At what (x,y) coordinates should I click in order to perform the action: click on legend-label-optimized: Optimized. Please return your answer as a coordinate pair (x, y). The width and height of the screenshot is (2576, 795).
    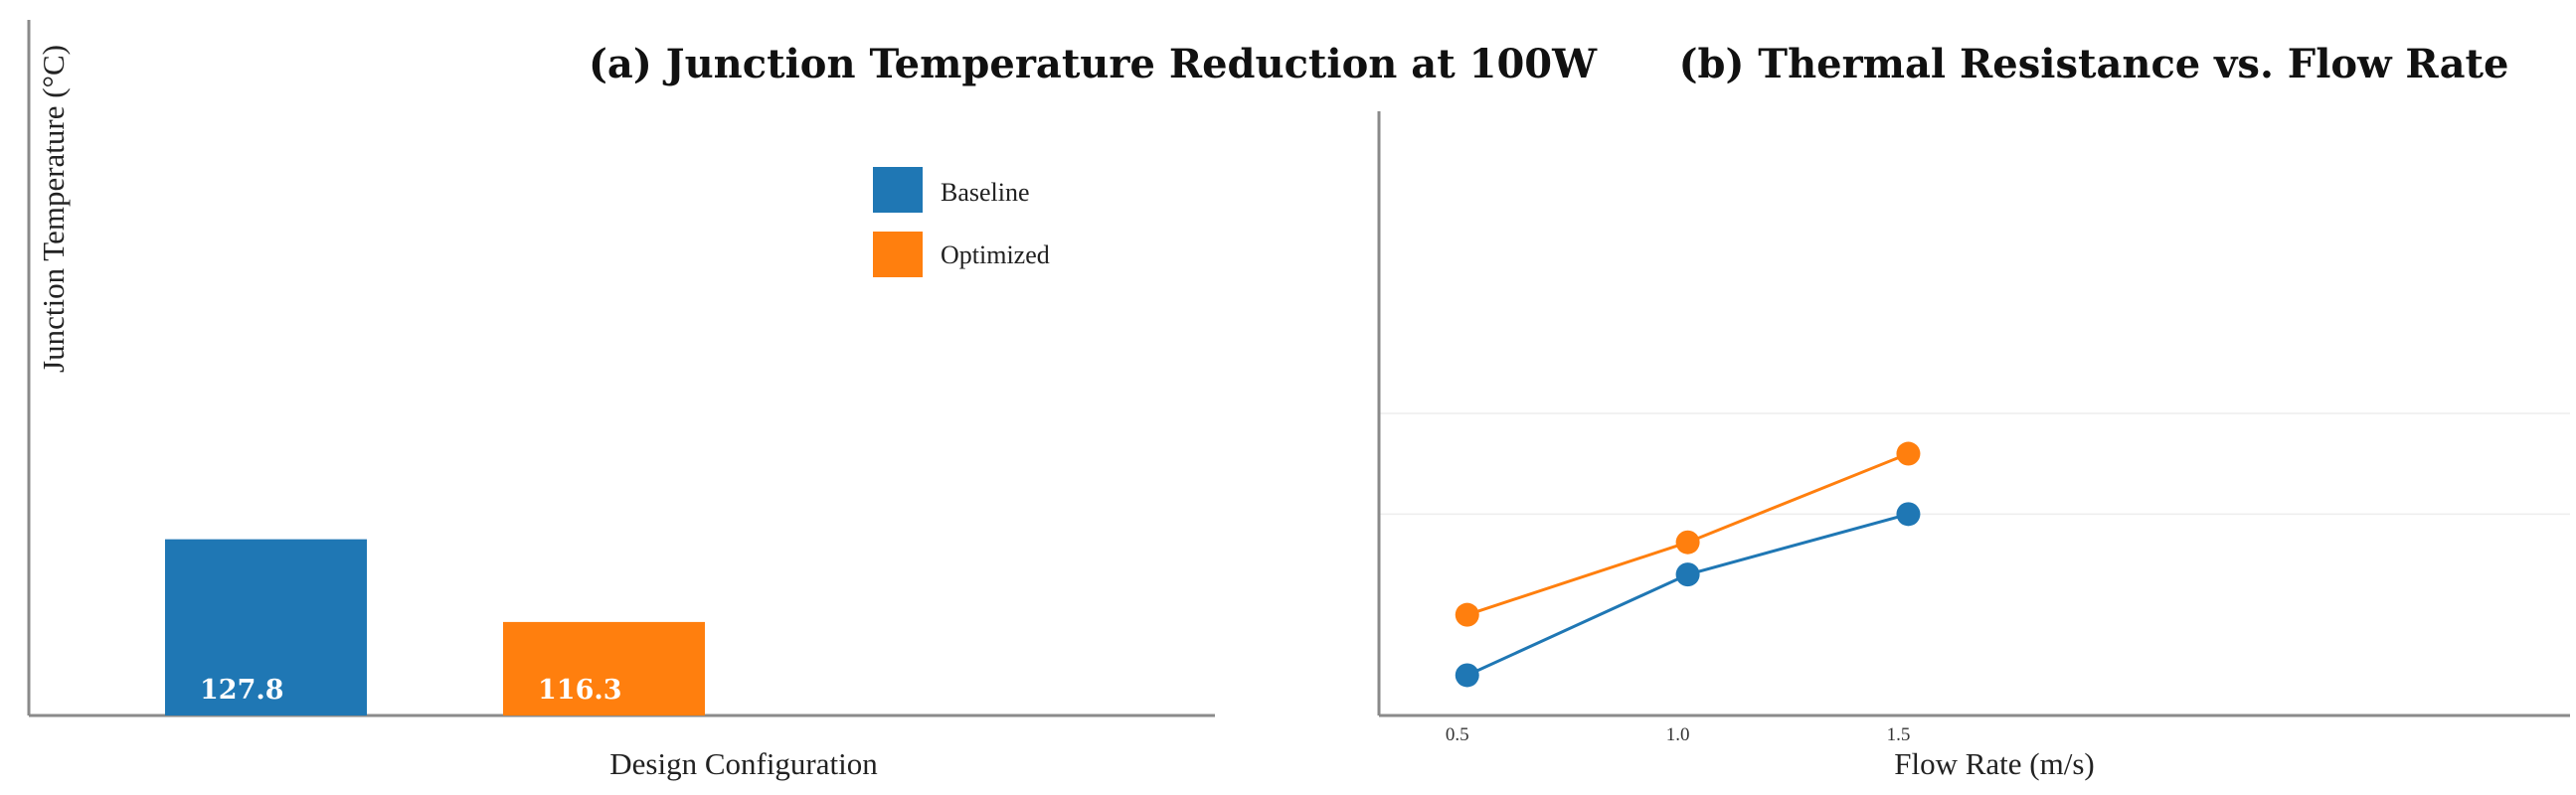
    Looking at the image, I should click on (995, 254).